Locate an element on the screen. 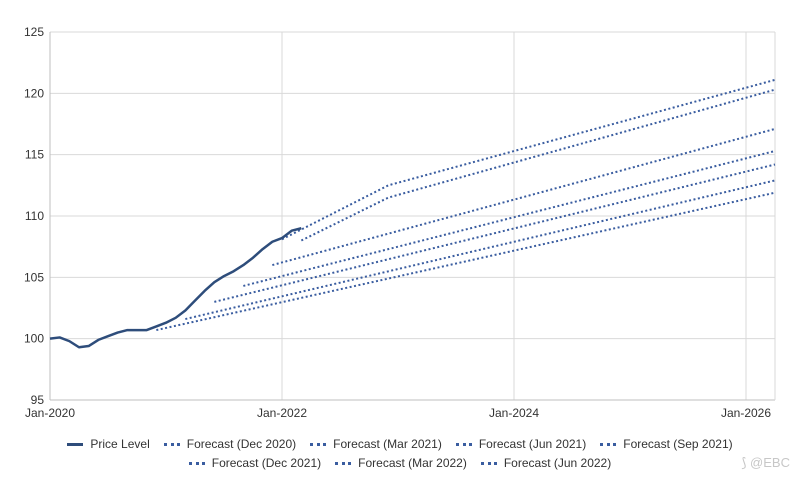 The height and width of the screenshot is (495, 800). x-tick-label: Jan-2026 is located at coordinates (746, 413).